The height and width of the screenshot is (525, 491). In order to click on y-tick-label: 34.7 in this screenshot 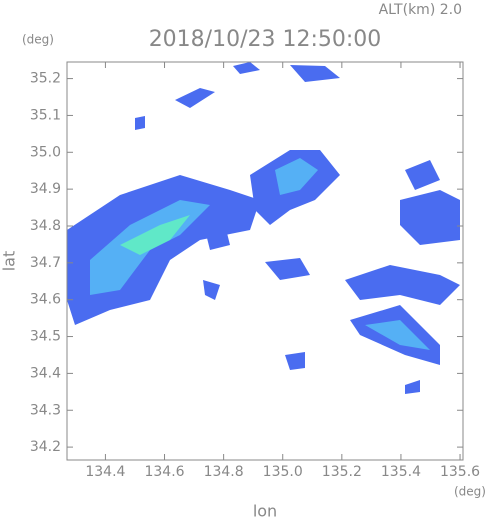, I will do `click(45, 263)`.